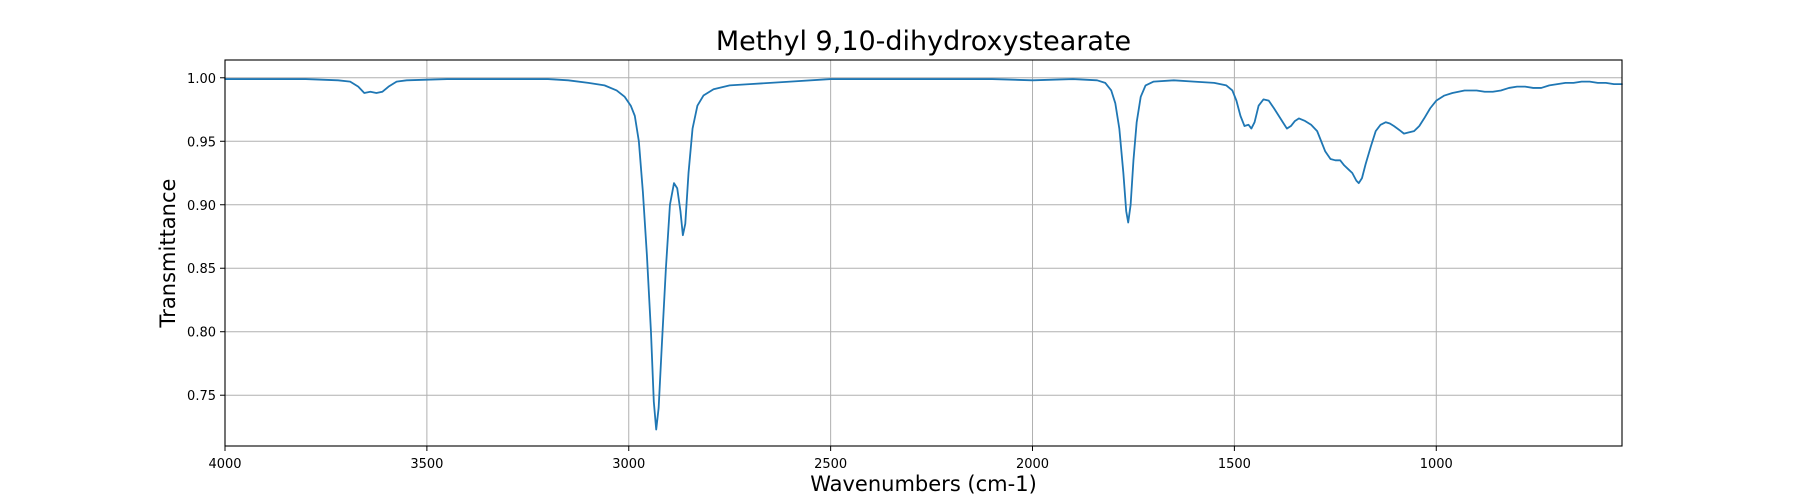 This screenshot has width=1800, height=504. I want to click on y-tick-label: 0.90, so click(201, 206).